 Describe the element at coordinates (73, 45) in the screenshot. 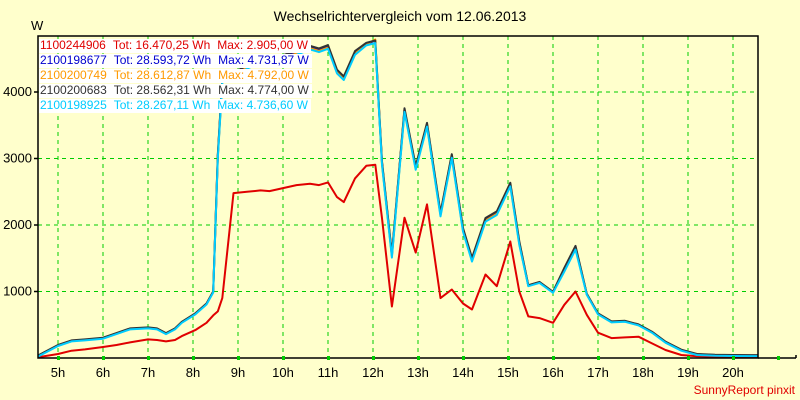

I see `legend-series-id: 1100244906` at that location.